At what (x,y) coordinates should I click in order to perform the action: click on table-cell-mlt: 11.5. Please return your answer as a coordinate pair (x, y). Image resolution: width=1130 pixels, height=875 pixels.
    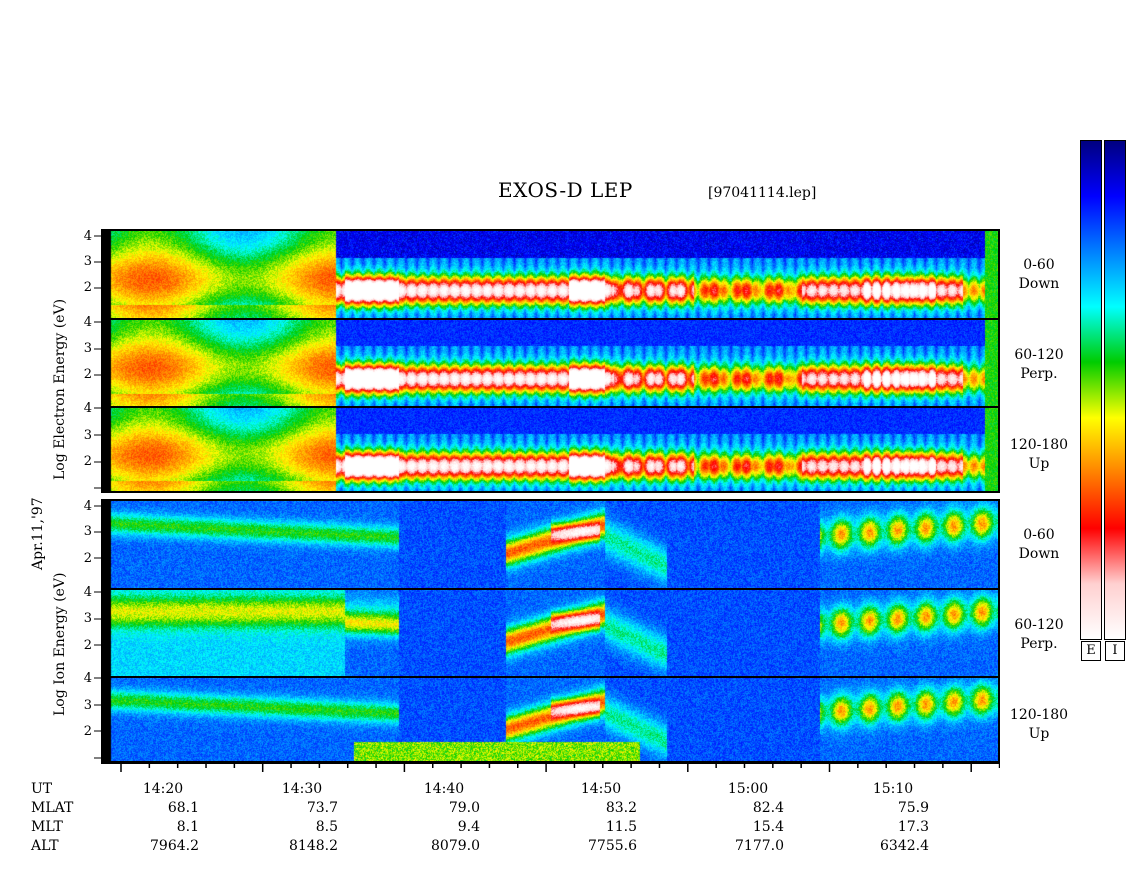
    Looking at the image, I should click on (621, 827).